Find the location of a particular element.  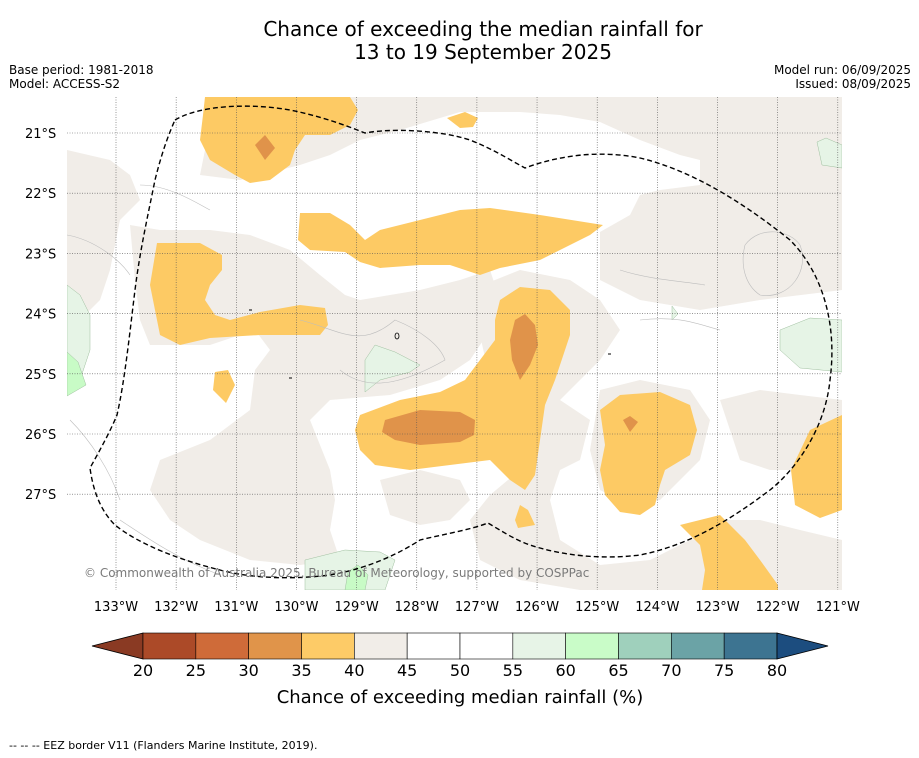

lon-label: 124°W is located at coordinates (657, 607).